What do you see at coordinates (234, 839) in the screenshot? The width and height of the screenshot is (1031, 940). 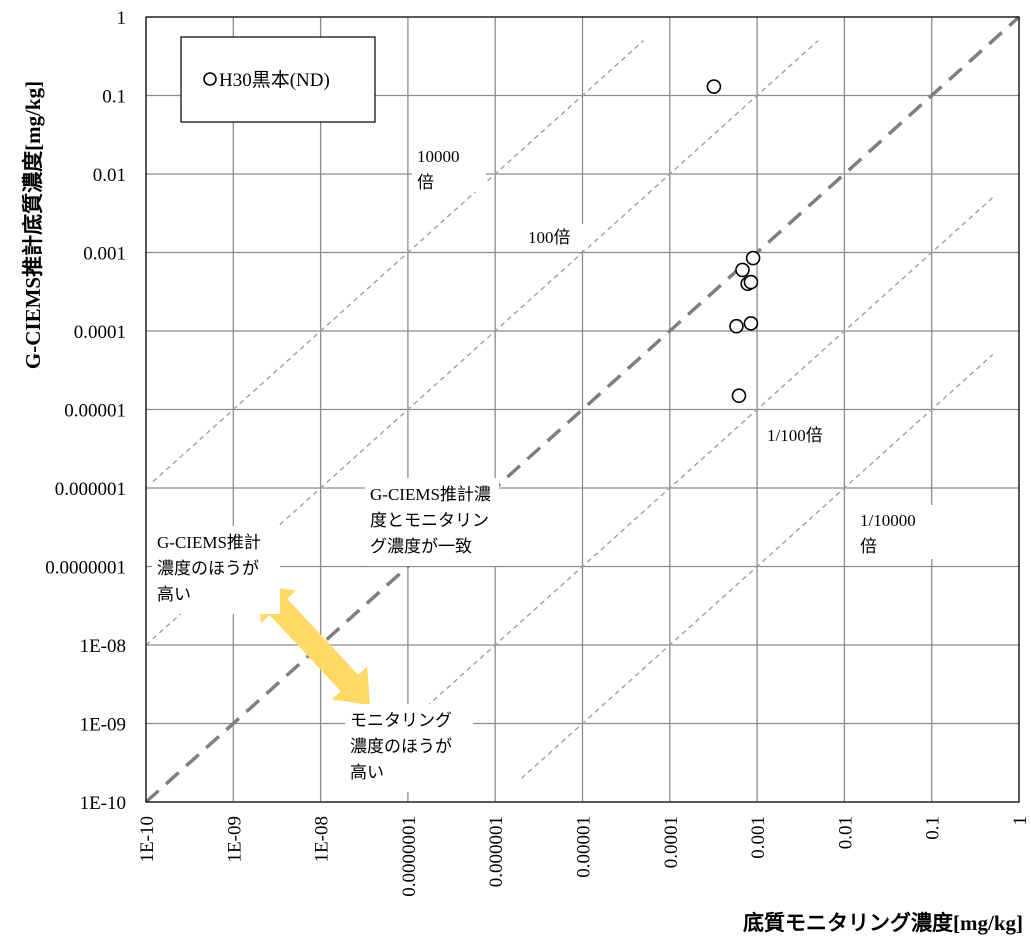 I see `x-tick-label: 1E-09` at bounding box center [234, 839].